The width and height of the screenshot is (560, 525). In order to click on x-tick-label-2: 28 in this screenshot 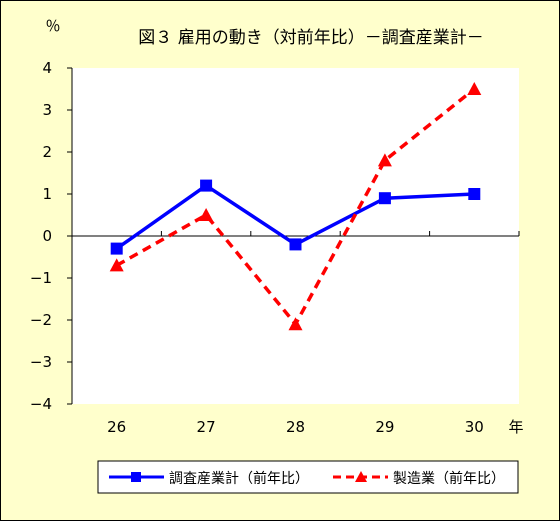, I will do `click(295, 427)`.